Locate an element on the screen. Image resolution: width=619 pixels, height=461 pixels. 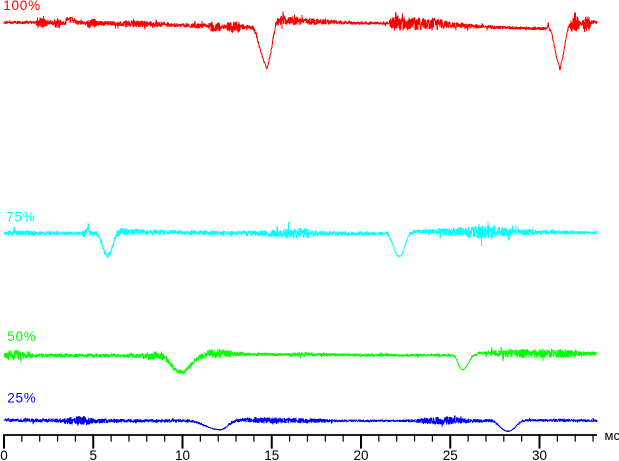
svg-text: 5 is located at coordinates (93, 454).